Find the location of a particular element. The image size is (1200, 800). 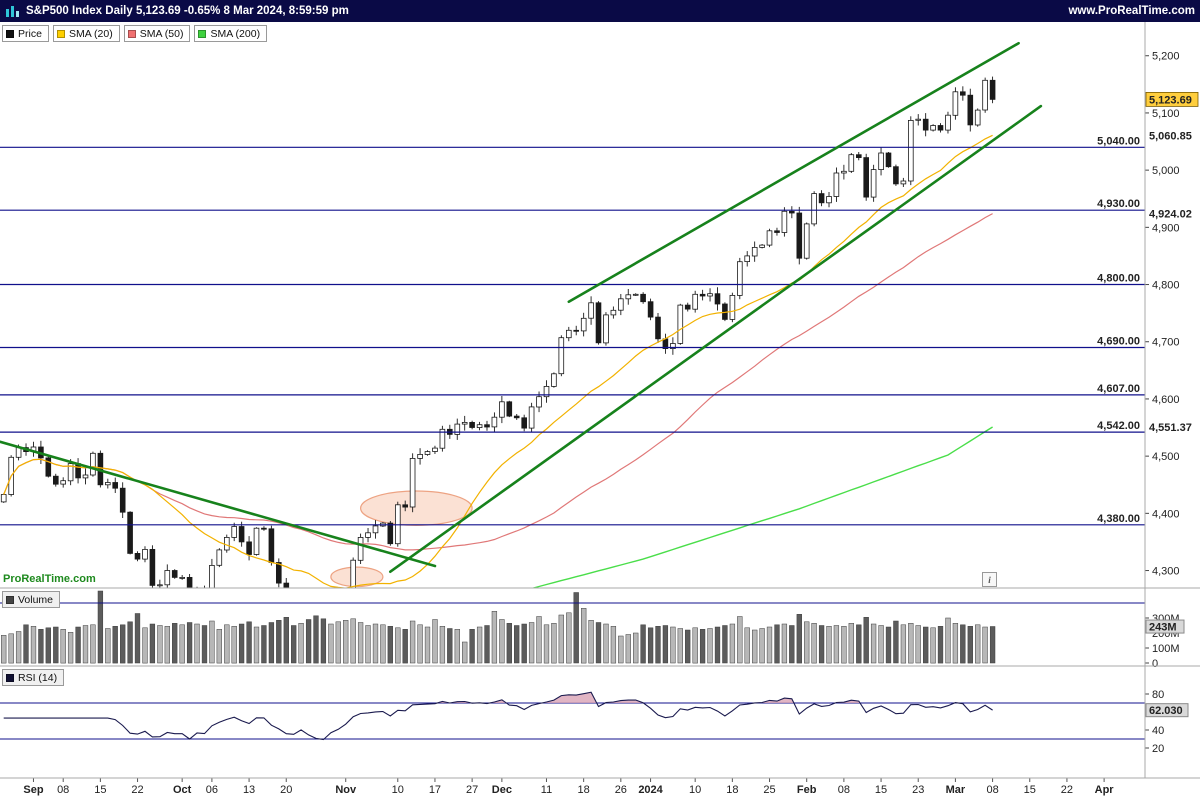

svg-text: 4,900 is located at coordinates (1166, 228).